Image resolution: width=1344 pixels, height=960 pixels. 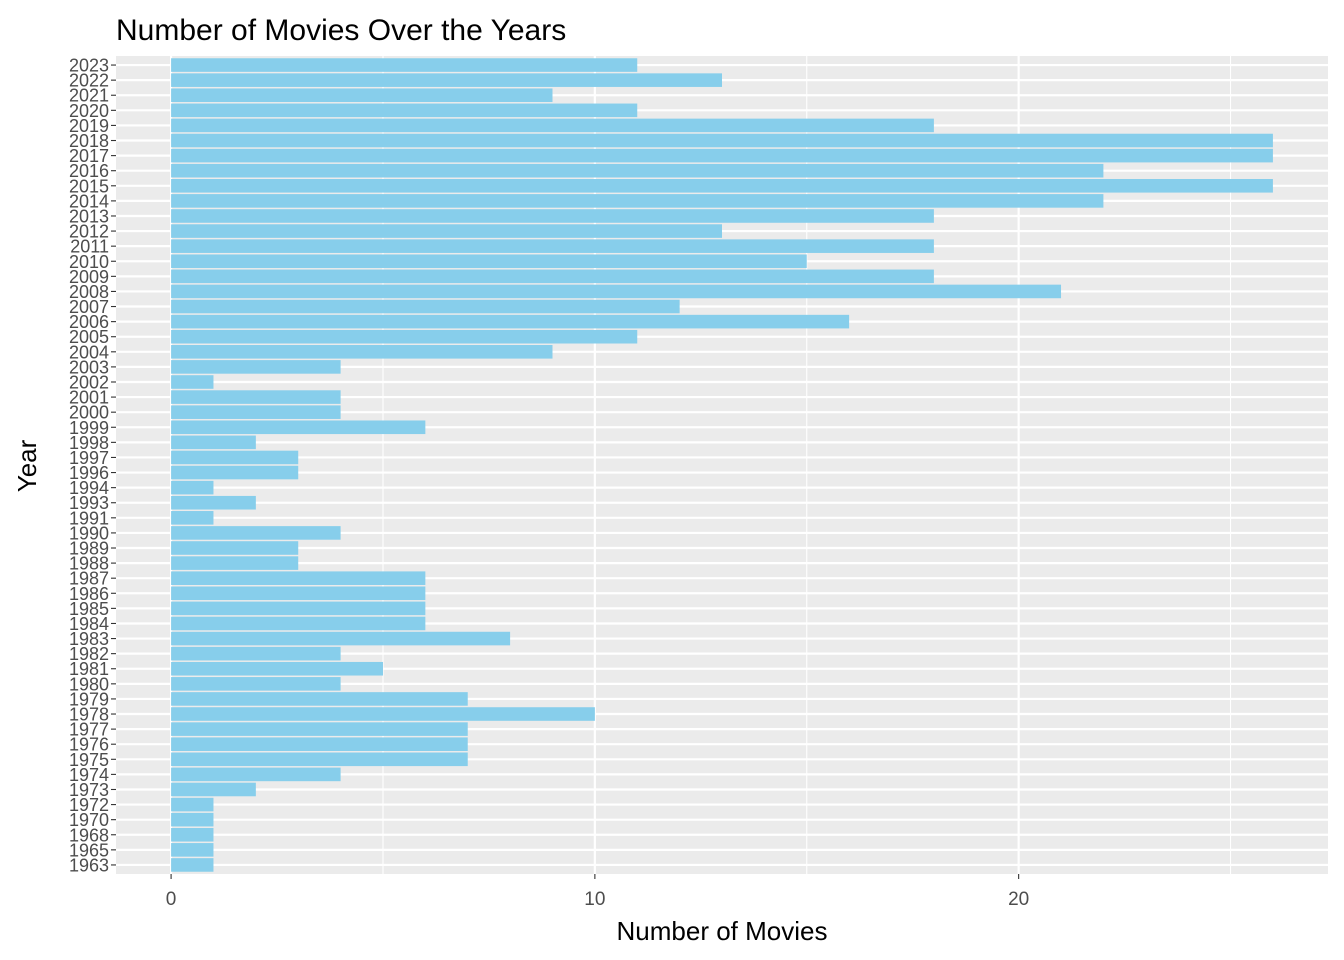 I want to click on y-tick-label: 1998, so click(x=89, y=443).